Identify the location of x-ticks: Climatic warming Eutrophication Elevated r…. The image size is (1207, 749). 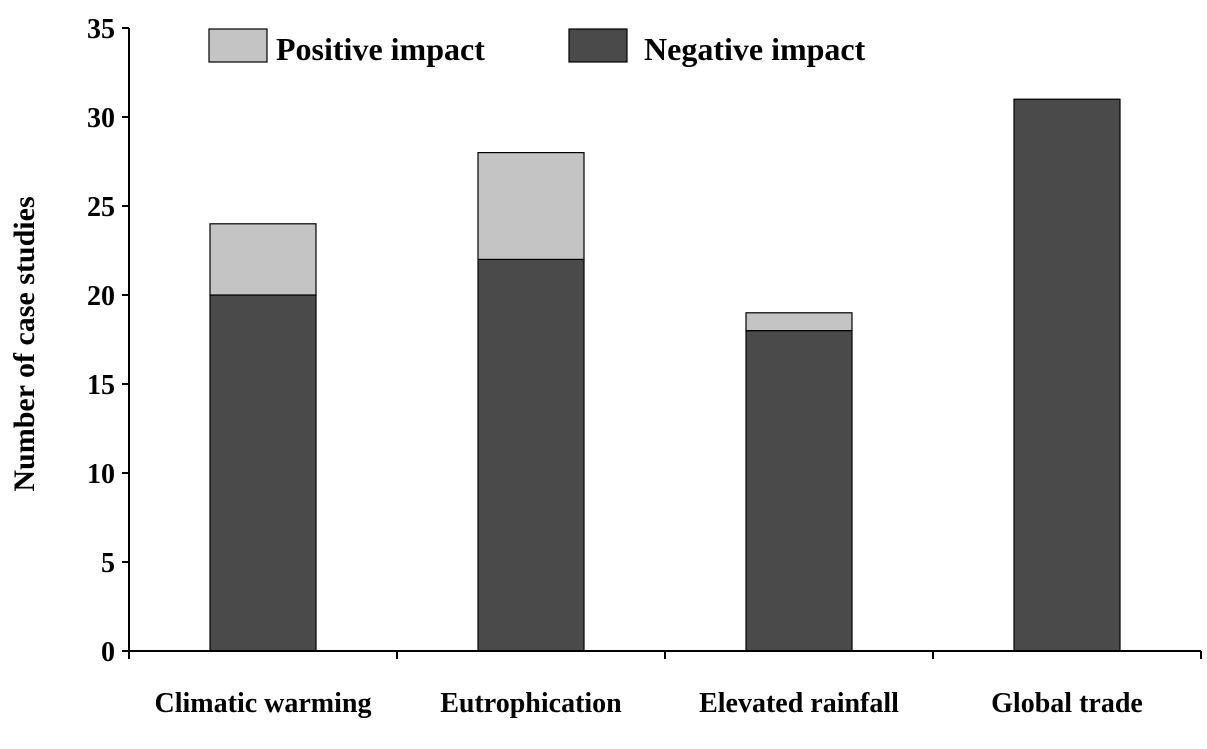
(665, 685).